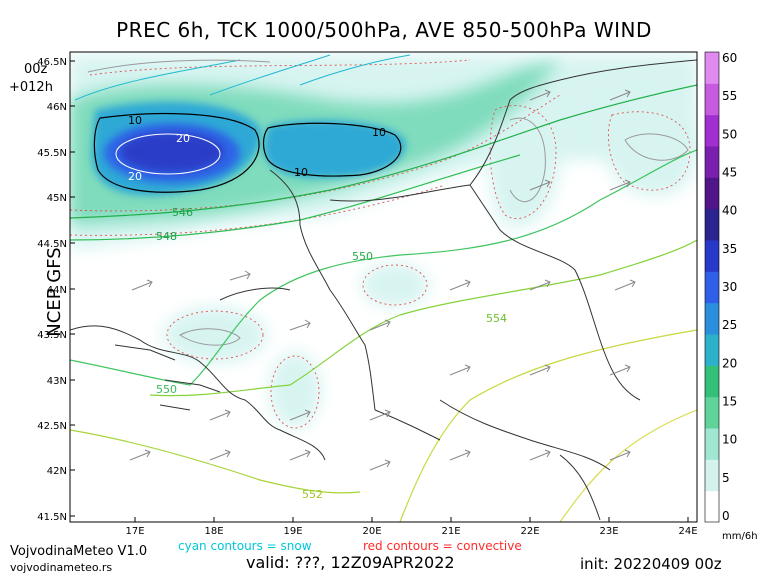  Describe the element at coordinates (350, 562) in the screenshot. I see `valid-time: valid: ???, 12Z09APR2022` at that location.